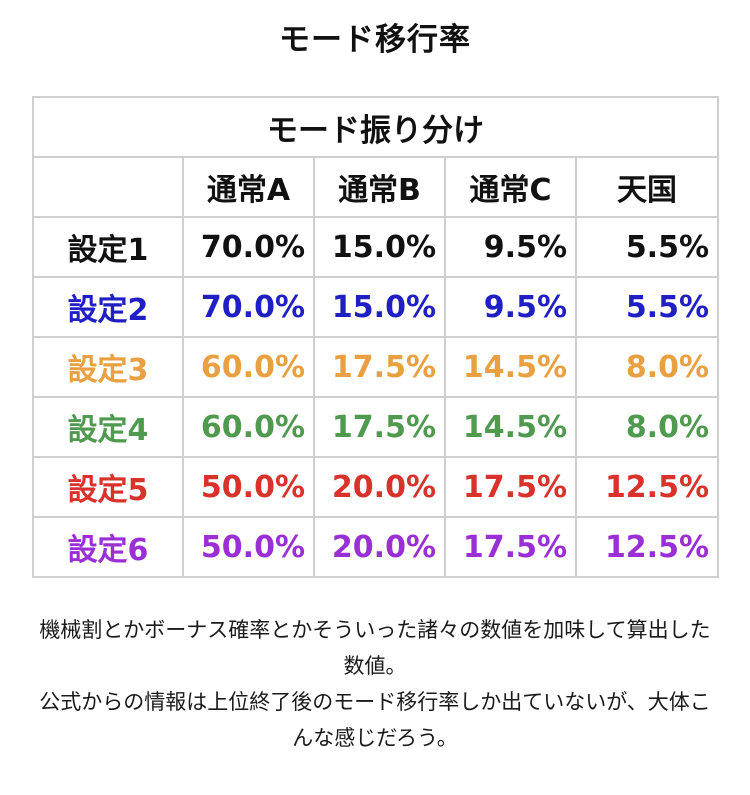  What do you see at coordinates (375, 40) in the screenshot?
I see `page-title: モード移行率` at bounding box center [375, 40].